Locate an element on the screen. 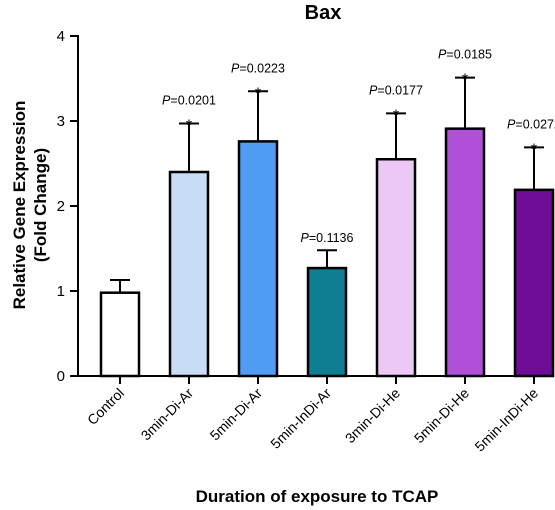 The height and width of the screenshot is (510, 555). y-tick-label: 1 is located at coordinates (61, 291).